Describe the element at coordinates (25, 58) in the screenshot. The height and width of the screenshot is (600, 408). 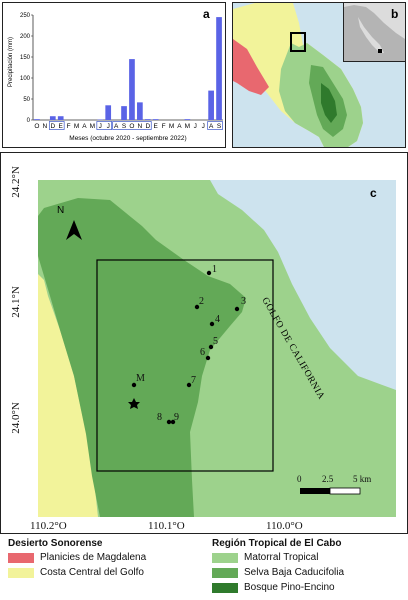
I see `chart-y-tick-label: 150` at that location.